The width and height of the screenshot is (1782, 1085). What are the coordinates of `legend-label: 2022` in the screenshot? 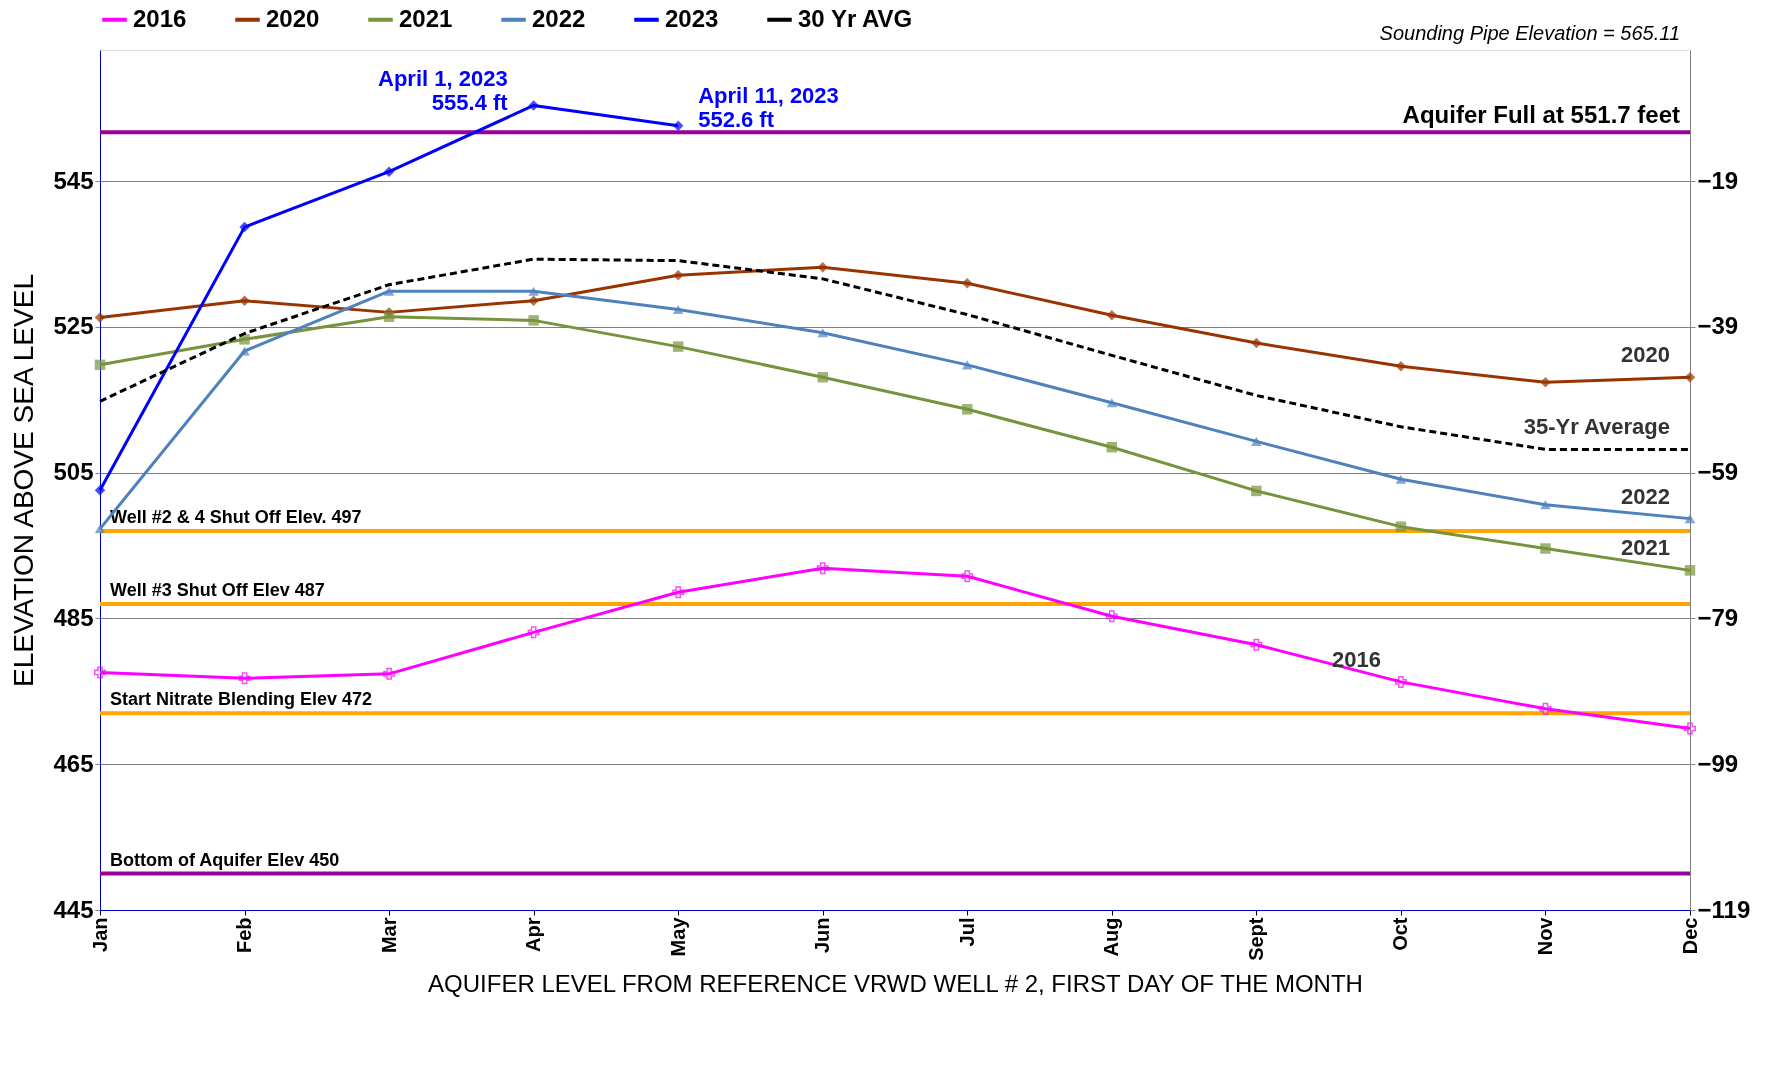 It's located at (559, 18).